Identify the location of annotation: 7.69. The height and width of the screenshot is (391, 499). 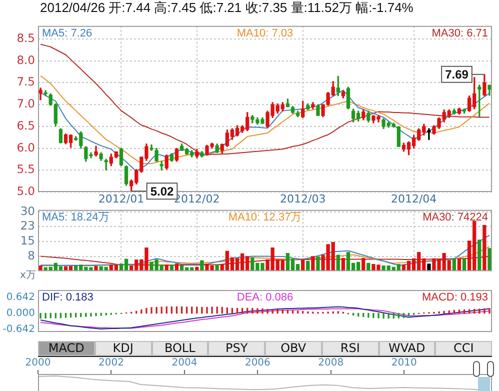
(457, 75).